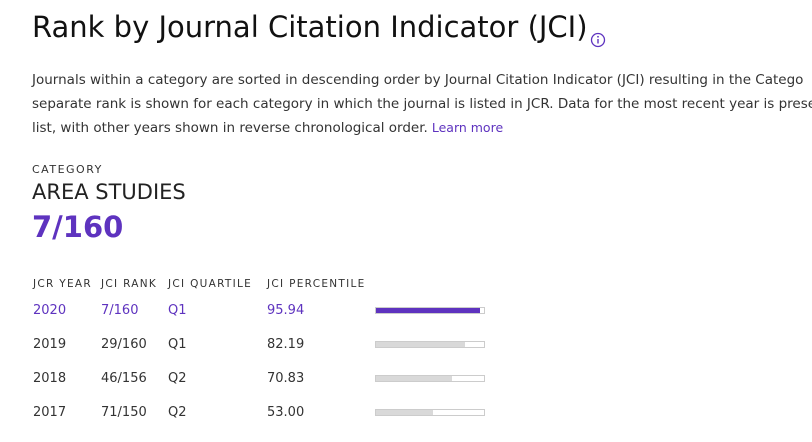 The image size is (812, 442). What do you see at coordinates (286, 310) in the screenshot?
I see `table-cell: 95.94` at bounding box center [286, 310].